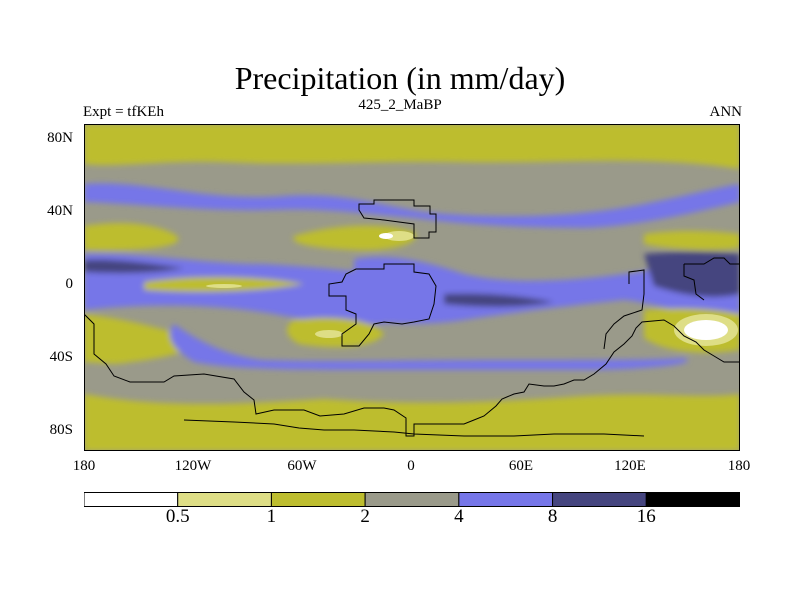  Describe the element at coordinates (552, 516) in the screenshot. I see `colorbar-label: 8` at that location.